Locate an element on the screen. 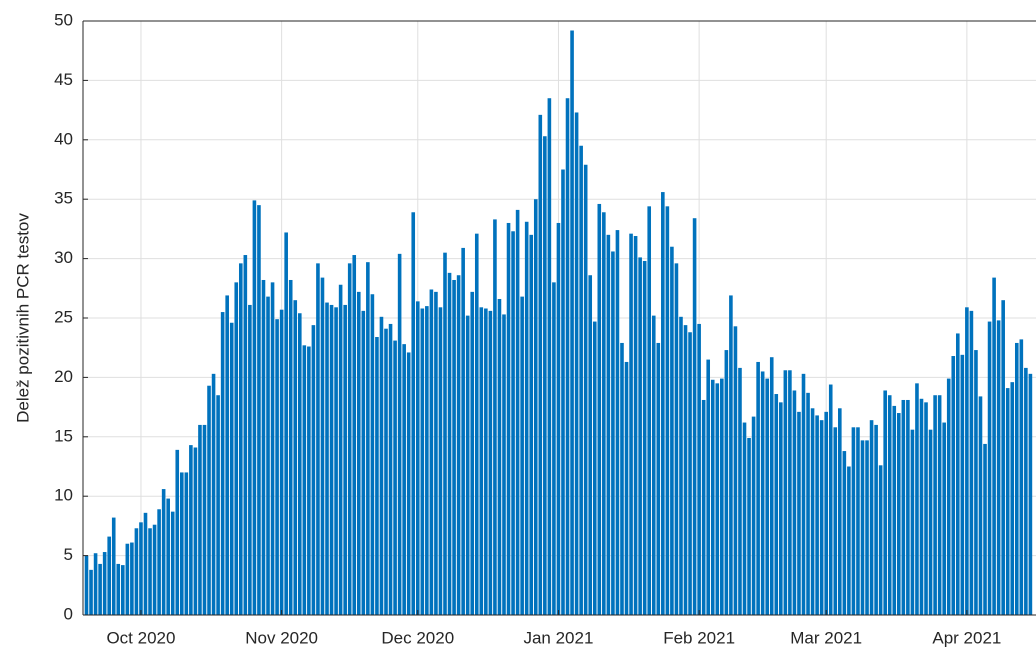 Image resolution: width=1036 pixels, height=652 pixels. x-tick-label: Feb 2021 is located at coordinates (699, 637).